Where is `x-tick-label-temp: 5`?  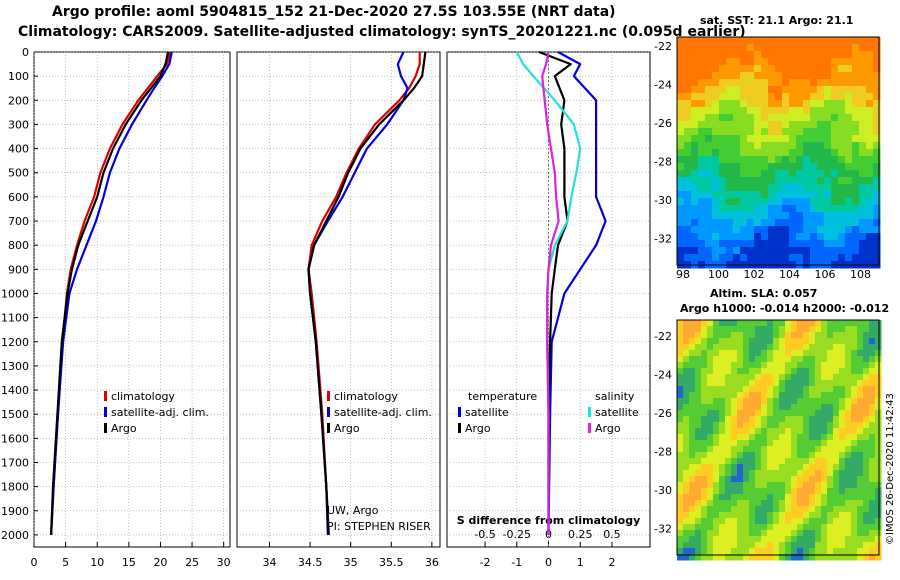
x-tick-label-temp: 5 is located at coordinates (65, 562).